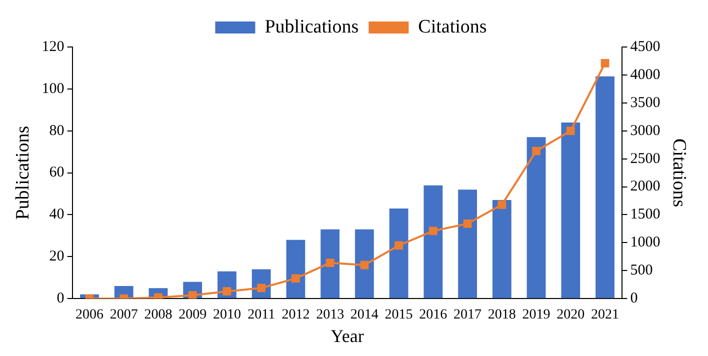 This screenshot has height=356, width=708. I want to click on y-tick-label: 20, so click(56, 256).